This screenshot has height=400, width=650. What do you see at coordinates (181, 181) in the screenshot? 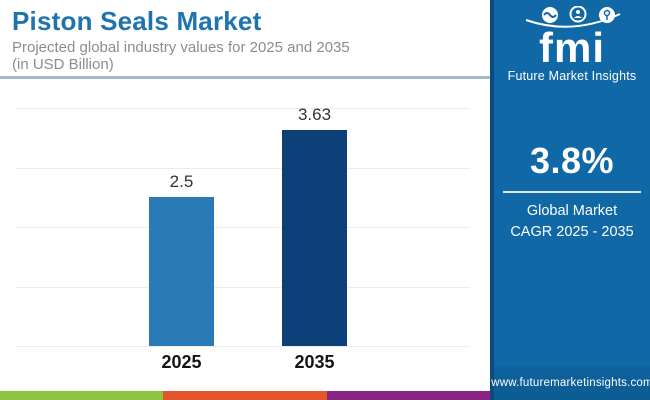
I see `bar-value-label: 2.5` at bounding box center [181, 181].